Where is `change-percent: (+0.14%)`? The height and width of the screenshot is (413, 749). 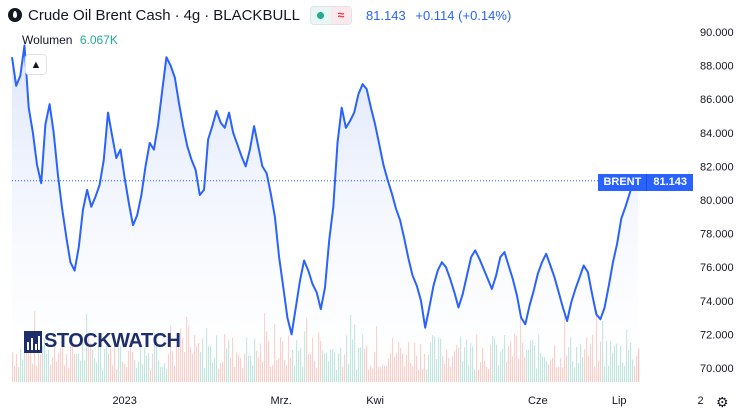 change-percent: (+0.14%) is located at coordinates (485, 15).